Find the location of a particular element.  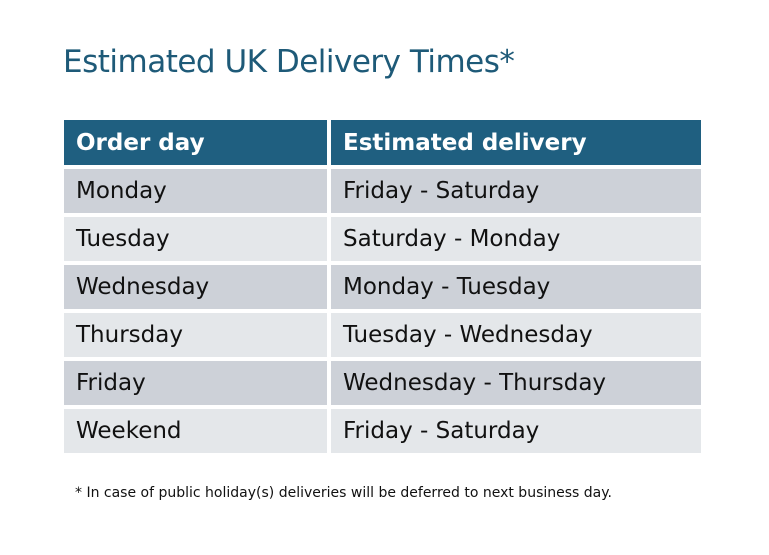

table-row: Monday Friday - Saturday is located at coordinates (382, 189).